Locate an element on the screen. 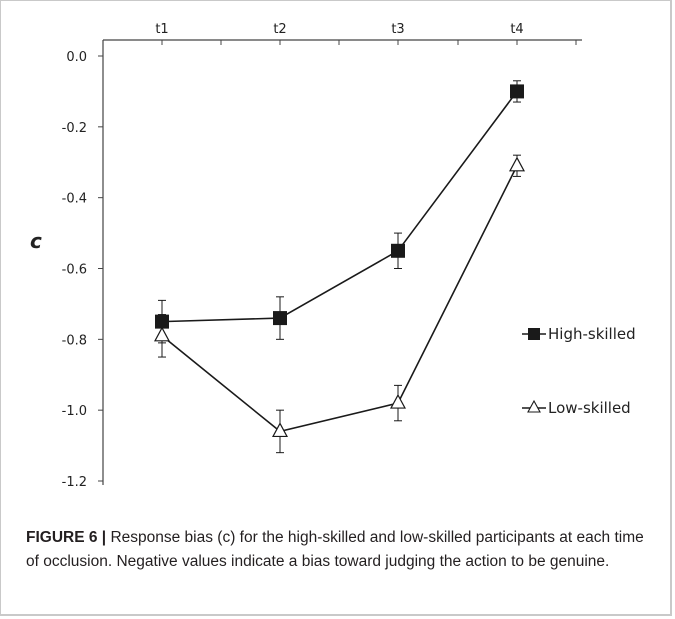  point-high-skilled-t4 is located at coordinates (517, 91).